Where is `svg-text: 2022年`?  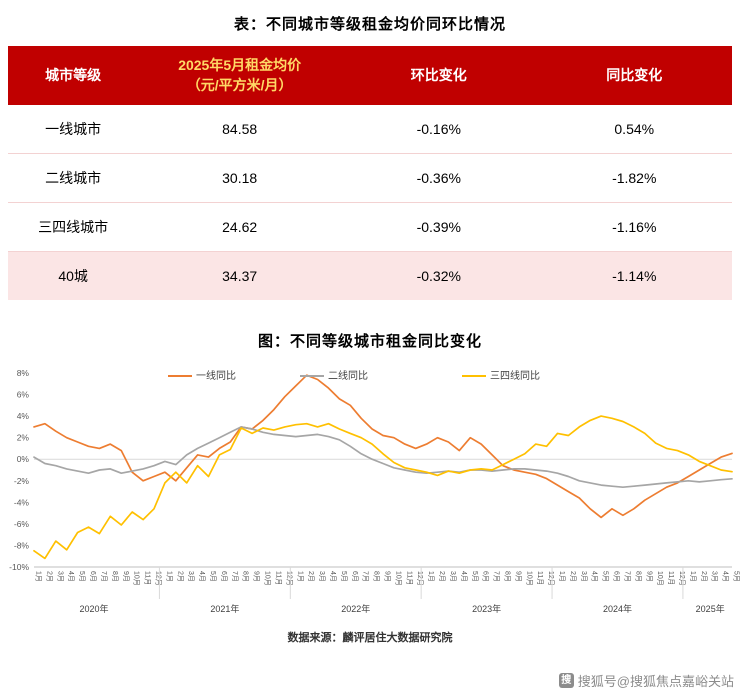
svg-text: 2022年 is located at coordinates (355, 608).